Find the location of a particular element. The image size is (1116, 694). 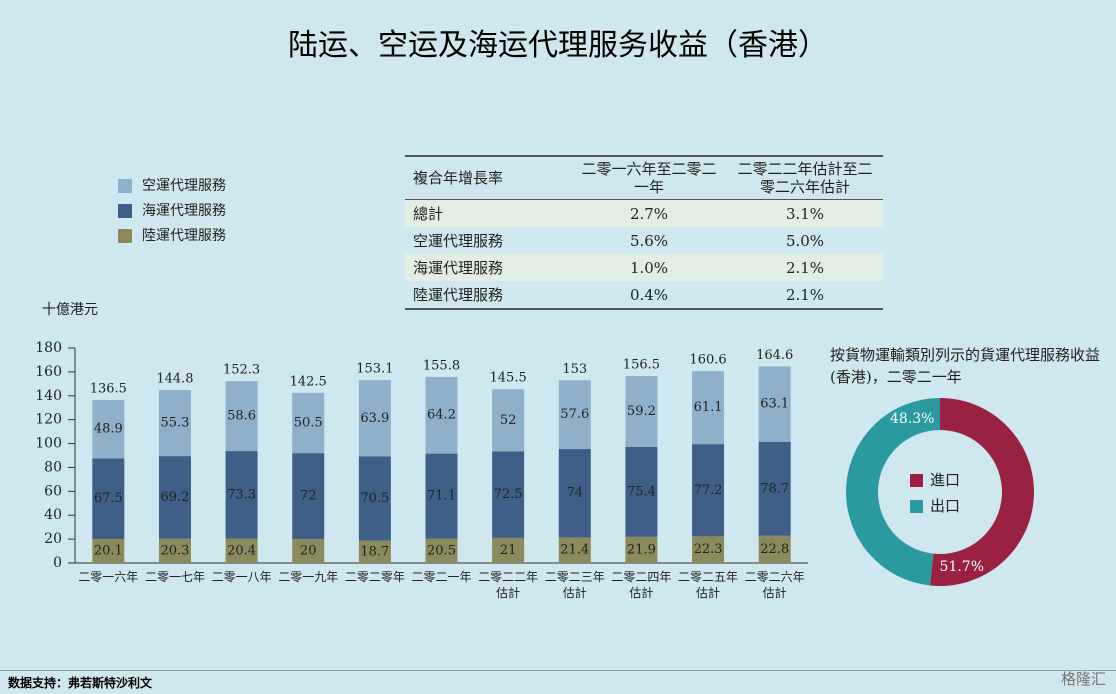

value-label: 22.3 is located at coordinates (708, 549).